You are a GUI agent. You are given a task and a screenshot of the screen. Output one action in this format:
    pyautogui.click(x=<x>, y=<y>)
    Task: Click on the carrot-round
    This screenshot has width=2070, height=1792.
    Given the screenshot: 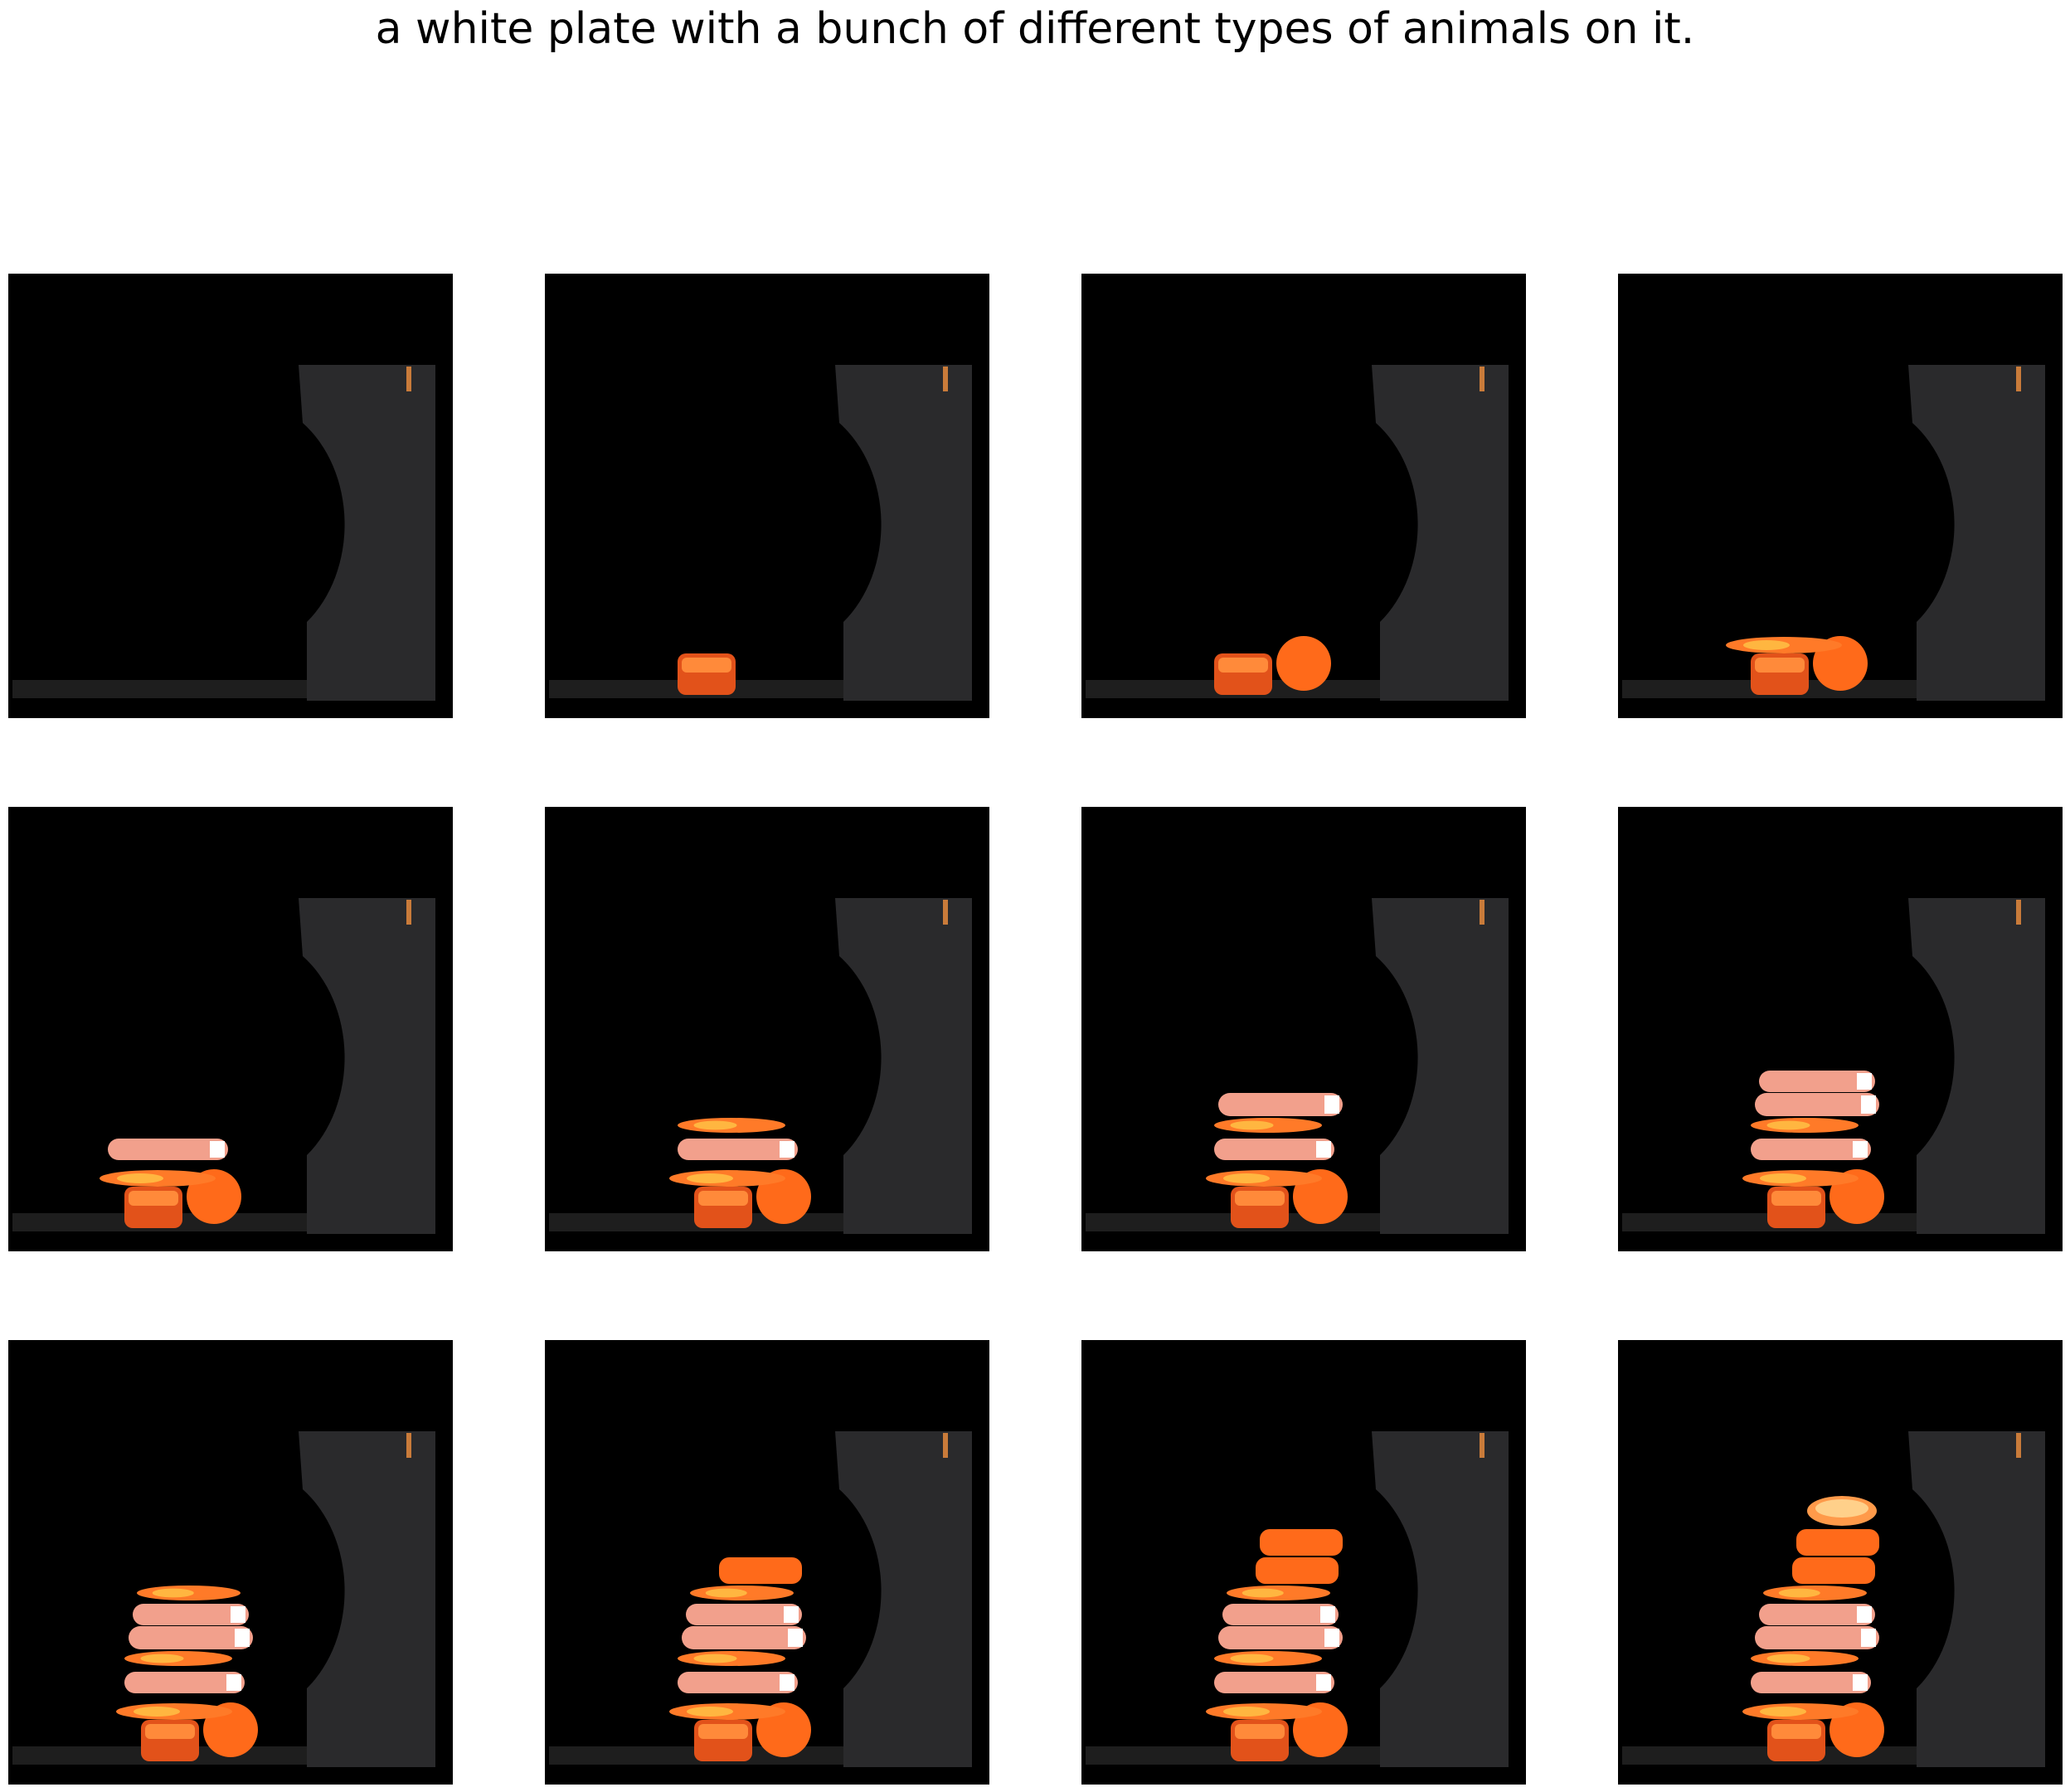 What is the action you would take?
    pyautogui.click(x=1303, y=663)
    